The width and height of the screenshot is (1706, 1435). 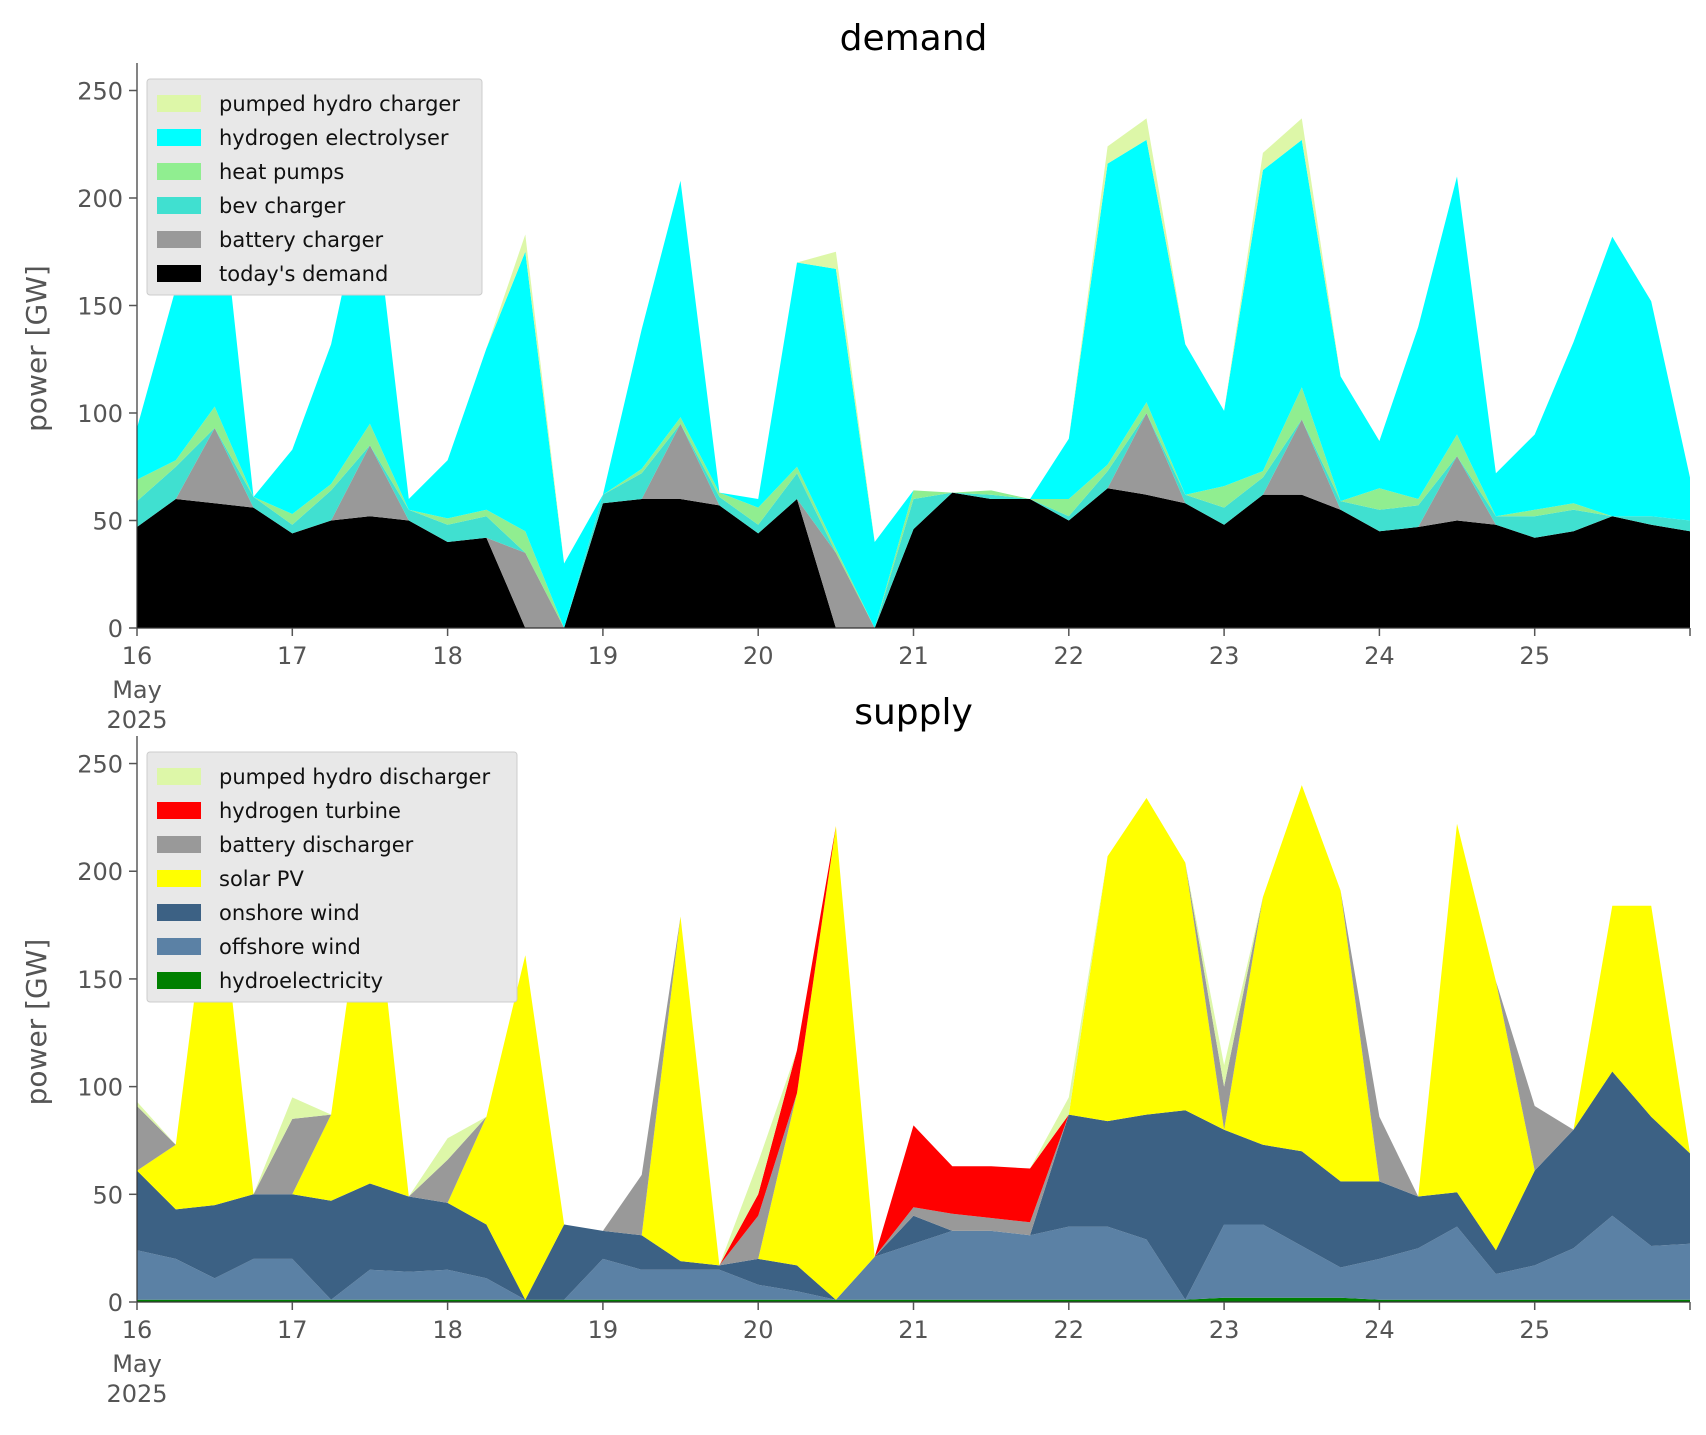 I want to click on area-series-bev-charger, so click(x=913, y=520).